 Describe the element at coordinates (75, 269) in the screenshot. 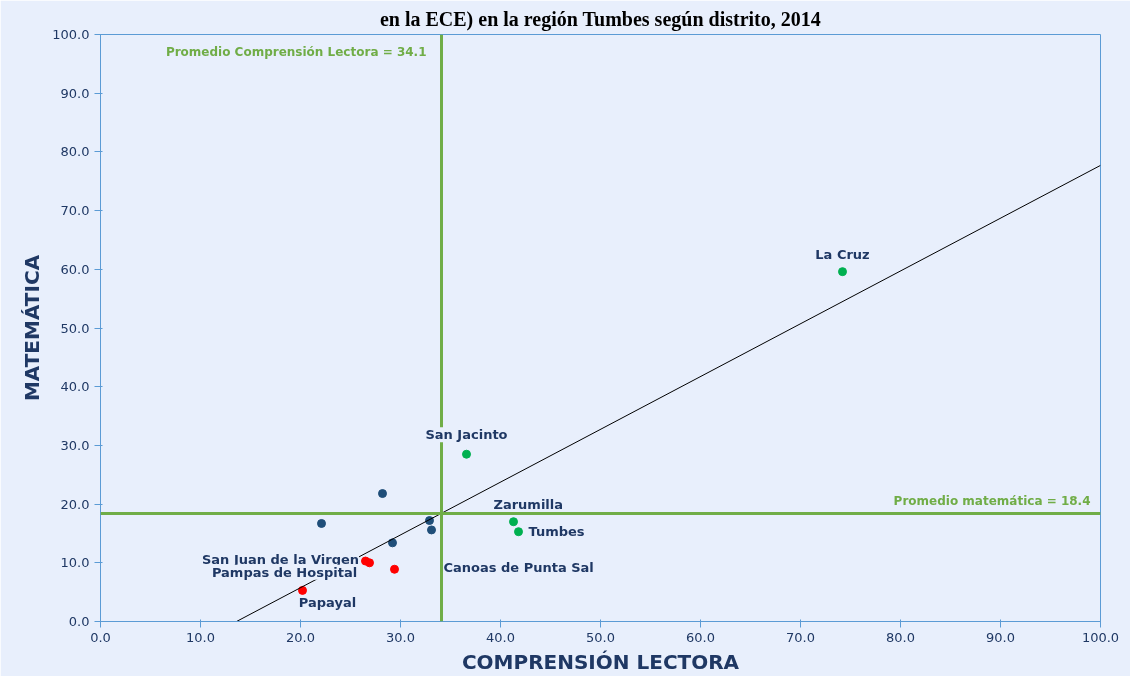

I see `y-tick-label: 60.0` at that location.